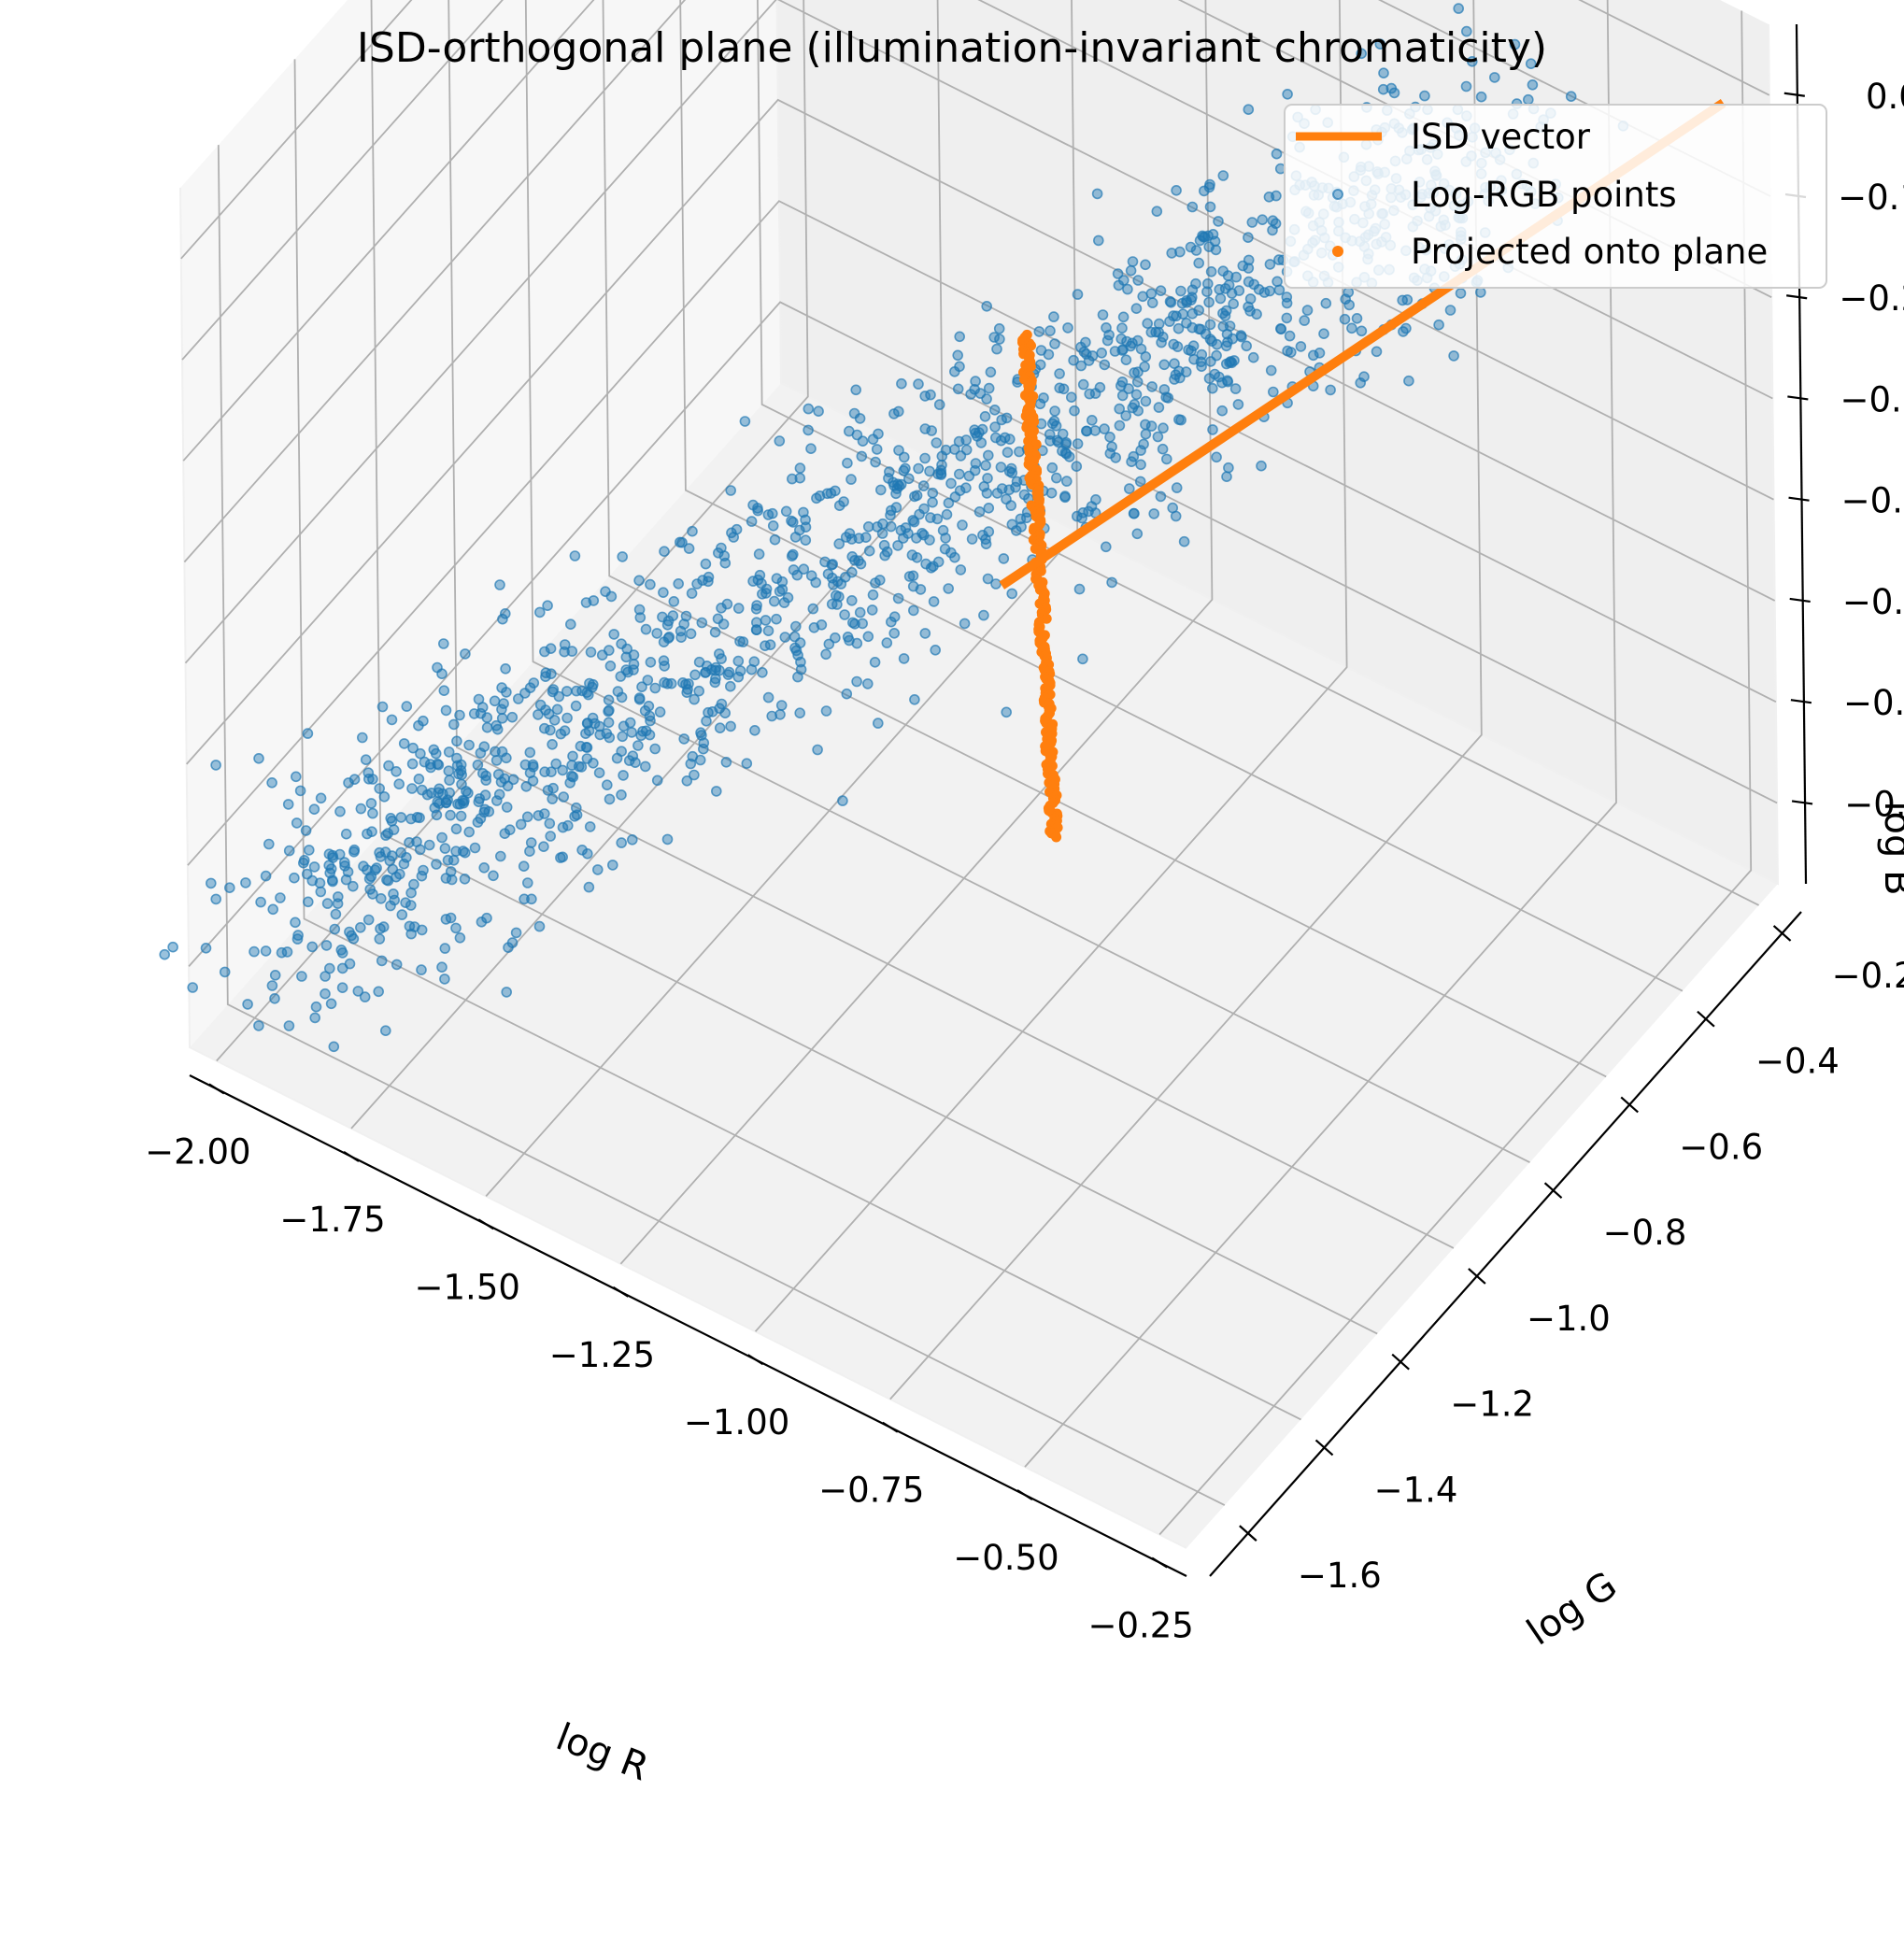 Image resolution: width=1904 pixels, height=1933 pixels. I want to click on z-tick, so click(1801, 701).